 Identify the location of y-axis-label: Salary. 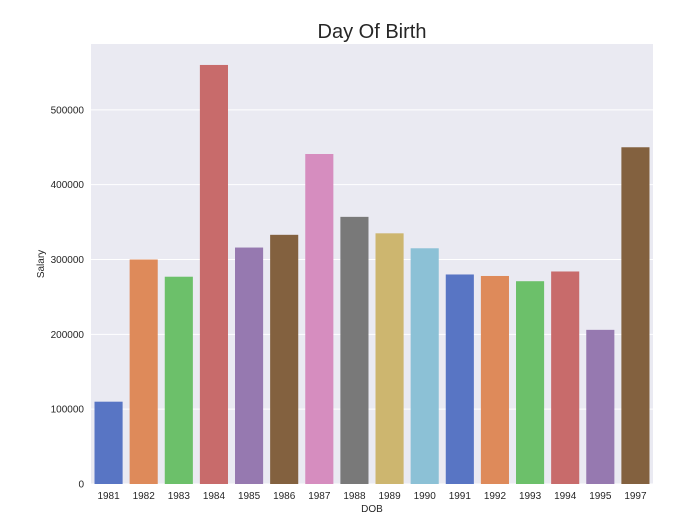
(41, 264).